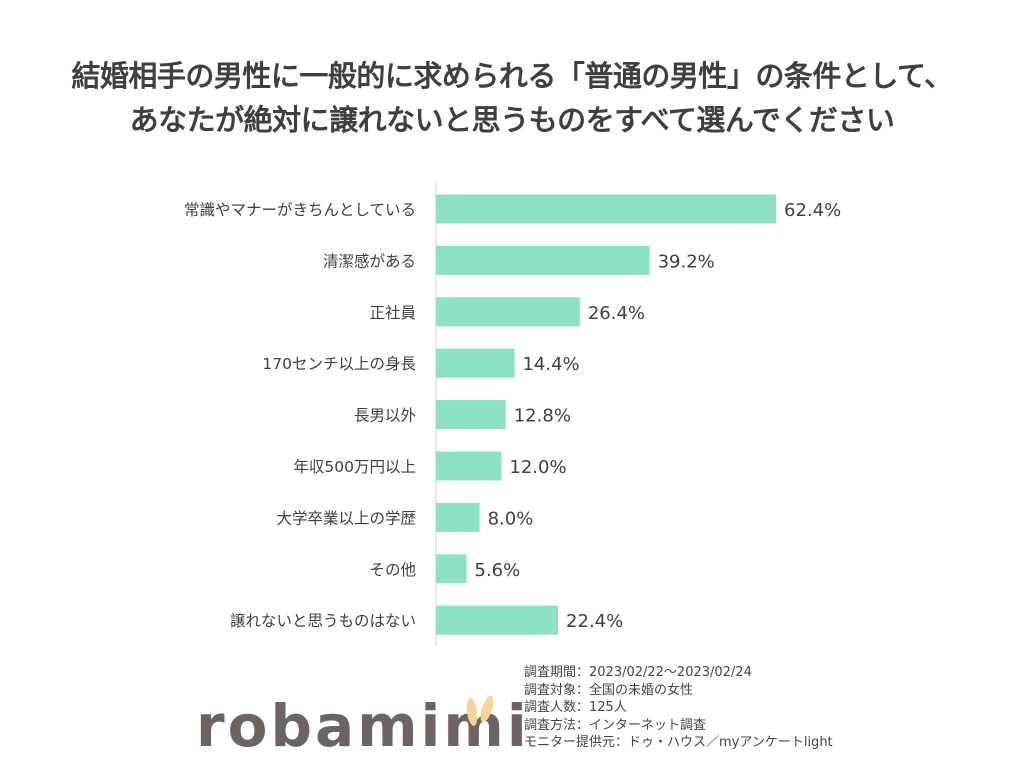  What do you see at coordinates (392, 313) in the screenshot?
I see `category-label: 正社員` at bounding box center [392, 313].